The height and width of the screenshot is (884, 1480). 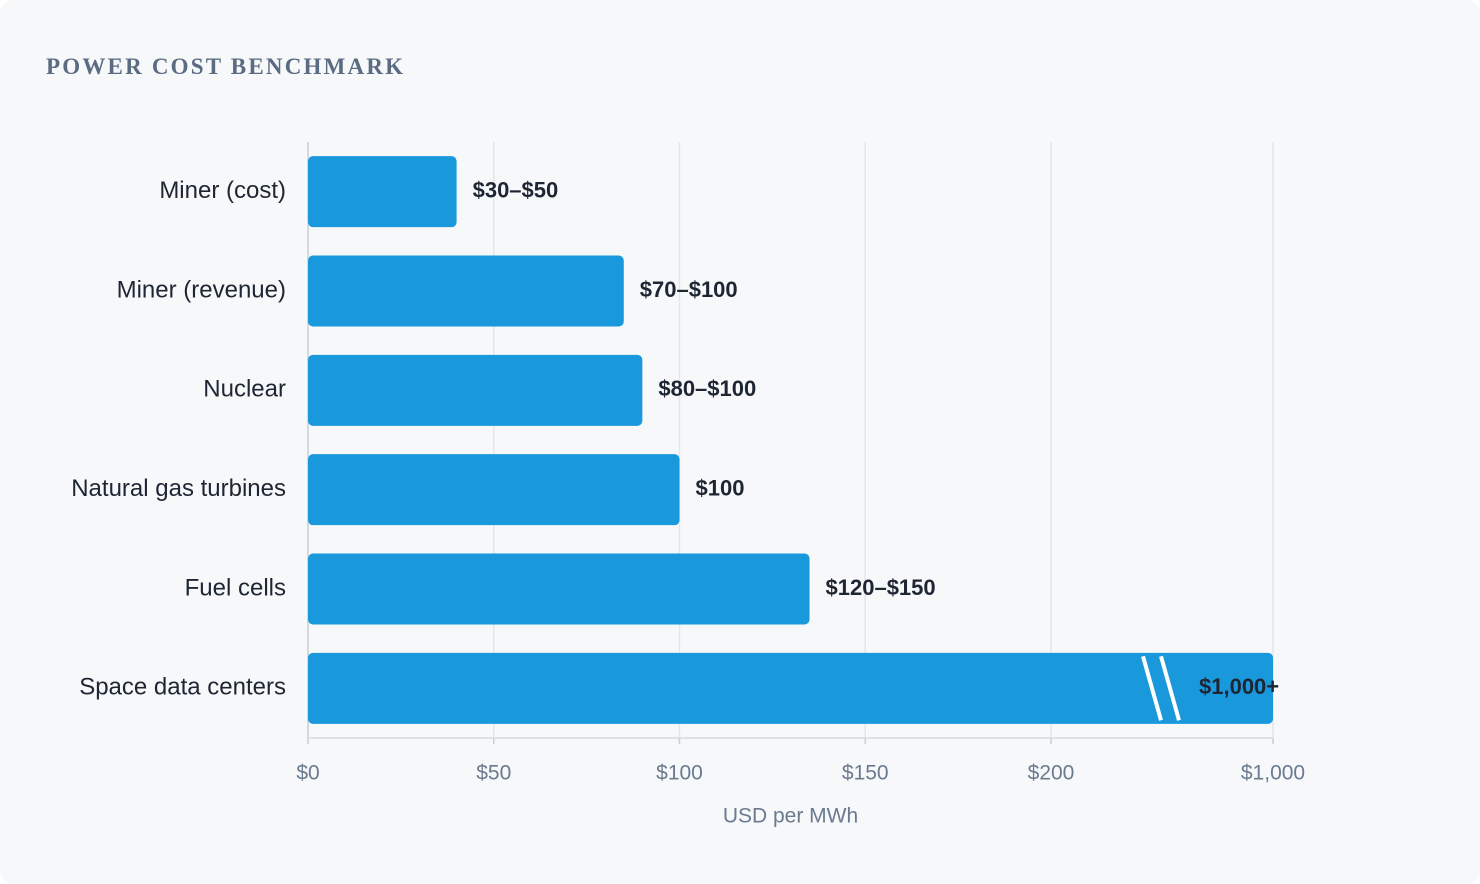 I want to click on x-axis-label: USD per MWh, so click(x=790, y=816).